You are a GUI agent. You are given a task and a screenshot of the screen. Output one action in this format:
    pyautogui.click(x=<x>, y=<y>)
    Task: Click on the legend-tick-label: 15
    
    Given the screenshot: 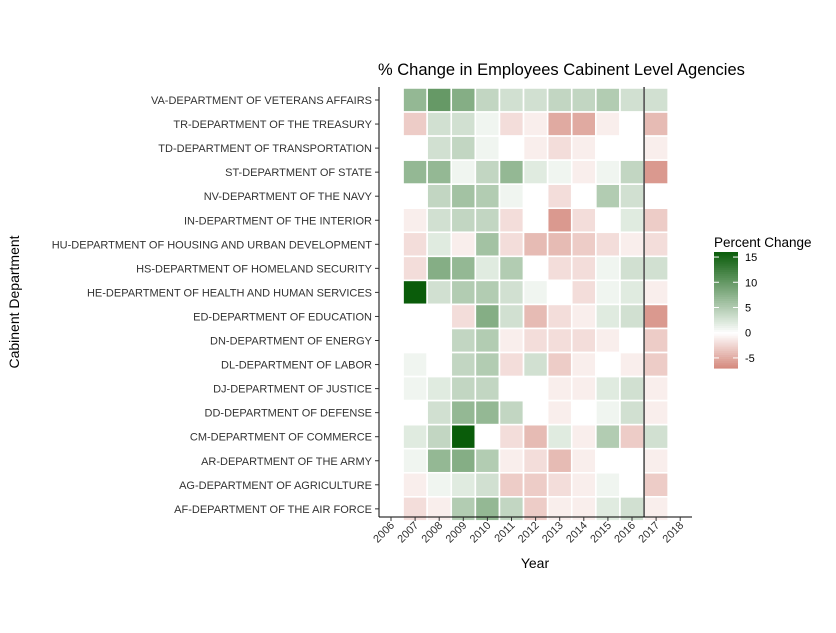 What is the action you would take?
    pyautogui.click(x=751, y=258)
    